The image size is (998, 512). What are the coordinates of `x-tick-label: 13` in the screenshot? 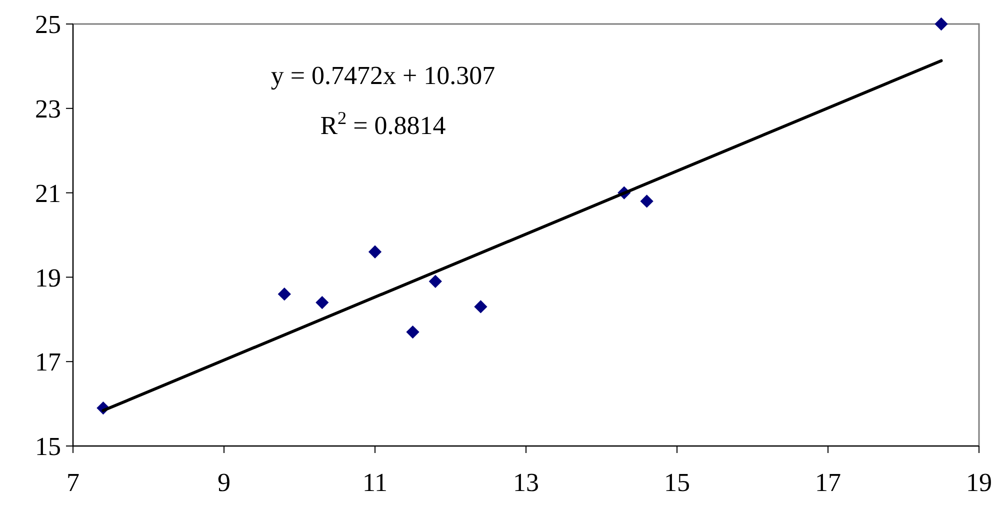 It's located at (526, 482).